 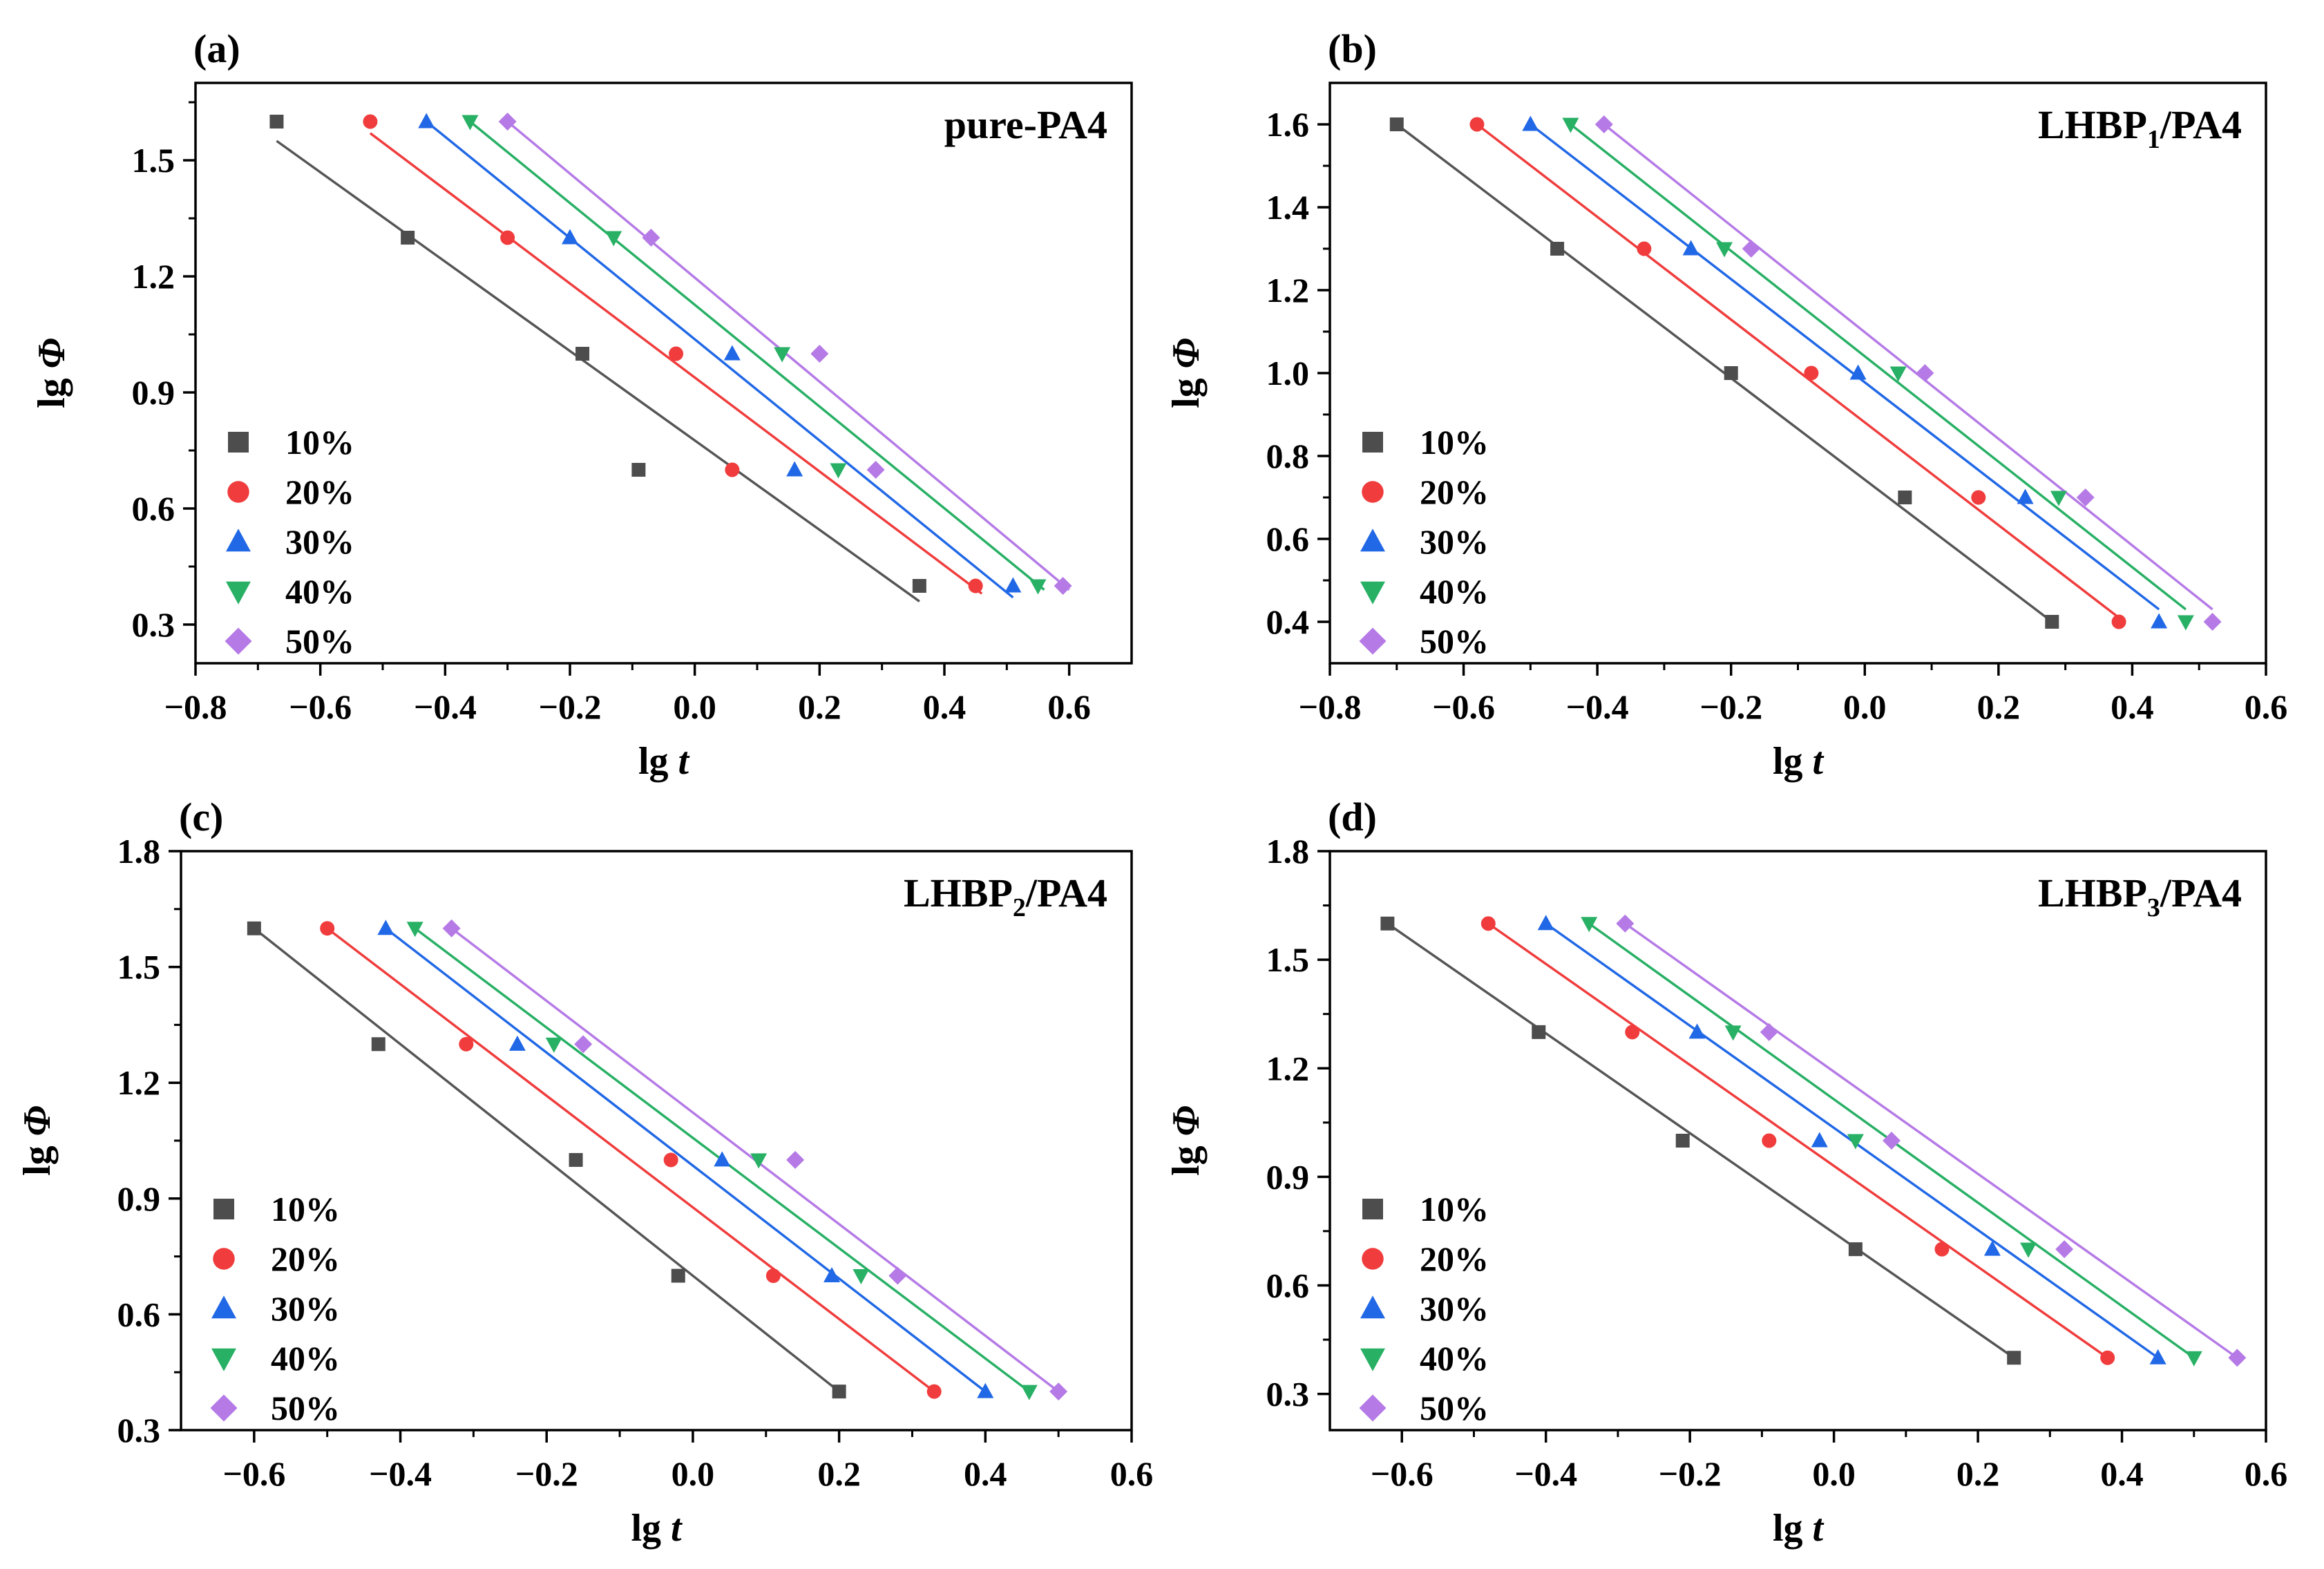 I want to click on fit-line-40pct, so click(x=757, y=355).